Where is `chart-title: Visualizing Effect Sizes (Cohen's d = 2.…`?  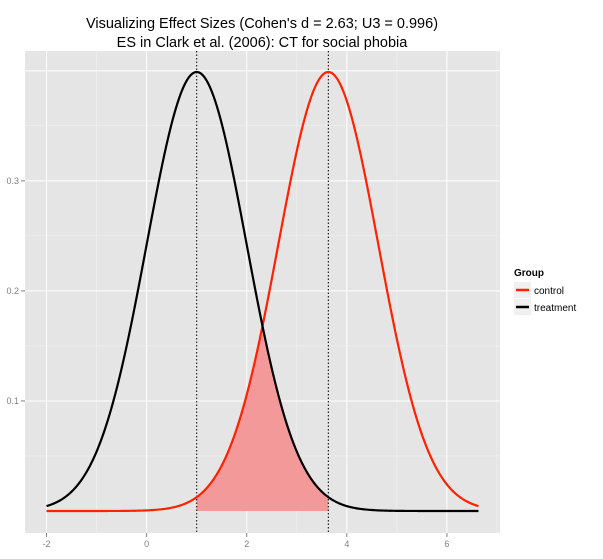 chart-title: Visualizing Effect Sizes (Cohen's d = 2.… is located at coordinates (262, 24).